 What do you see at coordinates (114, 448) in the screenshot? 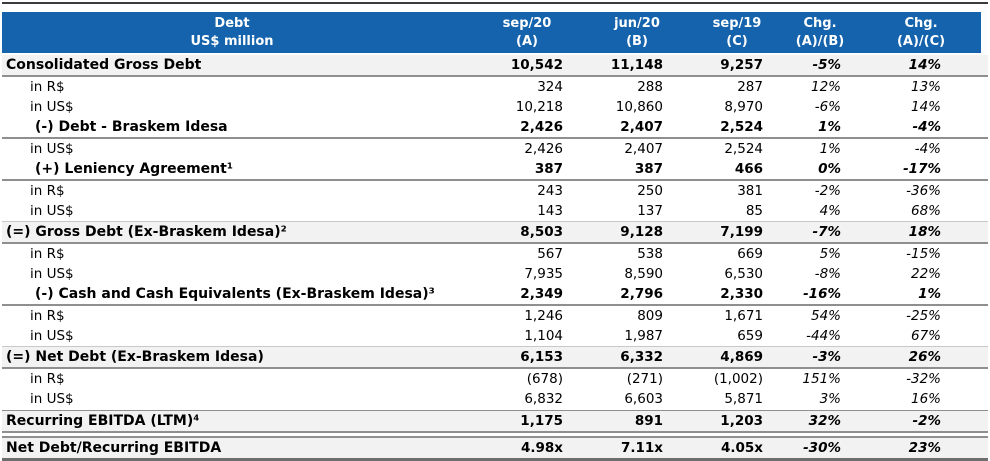
I see `row-label: Net Debt/Recurring EBITDA` at bounding box center [114, 448].